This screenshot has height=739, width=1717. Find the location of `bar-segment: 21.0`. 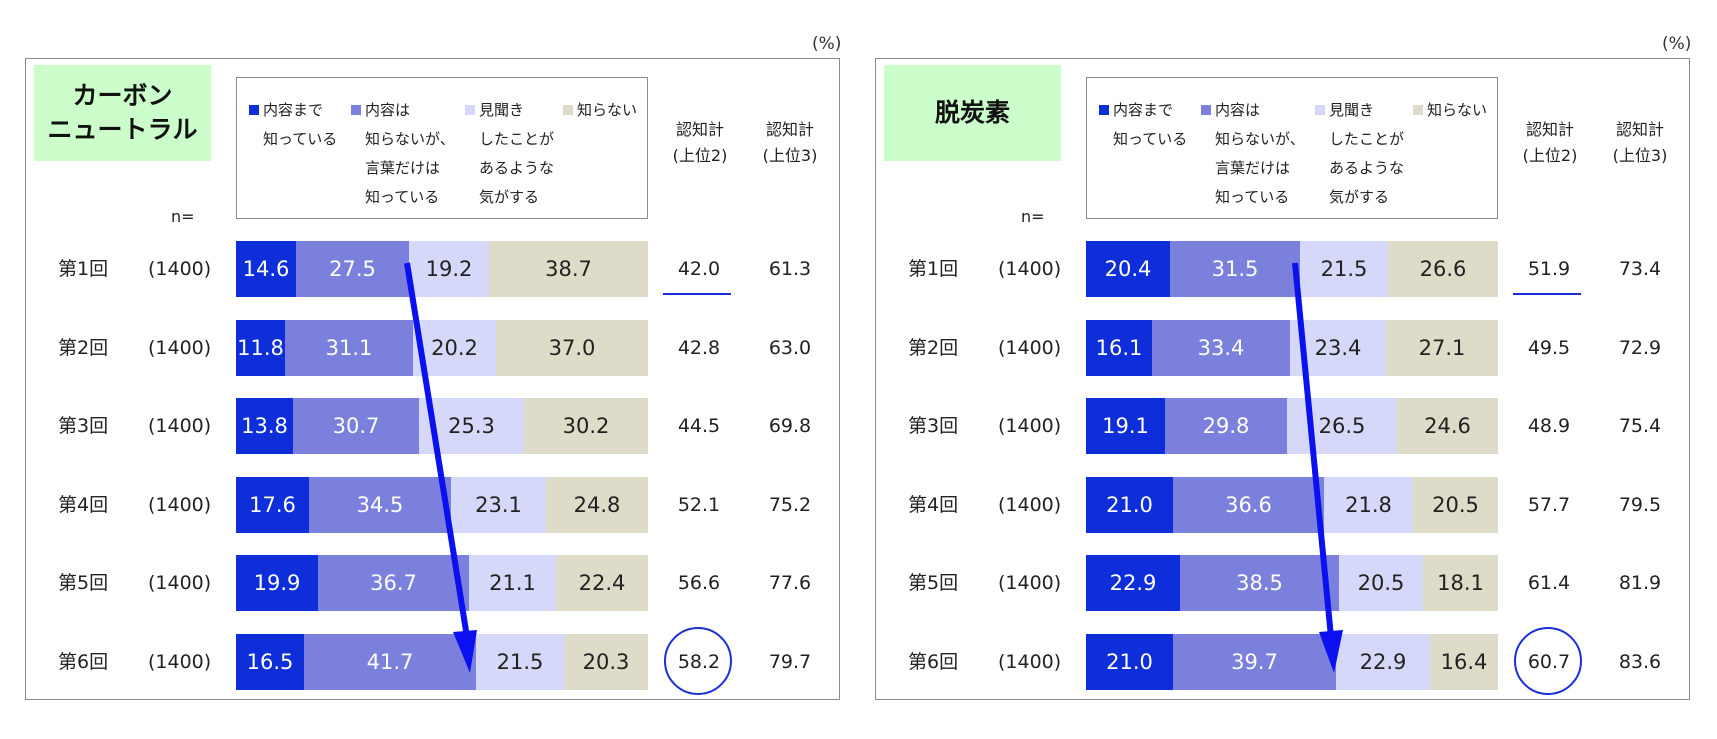

bar-segment: 21.0 is located at coordinates (1129, 505).